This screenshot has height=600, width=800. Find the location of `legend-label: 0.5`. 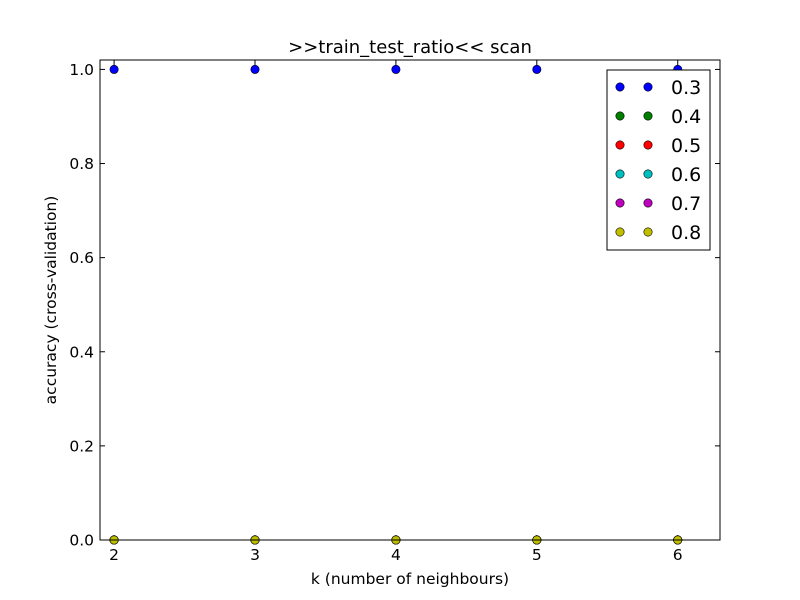

legend-label: 0.5 is located at coordinates (686, 146).